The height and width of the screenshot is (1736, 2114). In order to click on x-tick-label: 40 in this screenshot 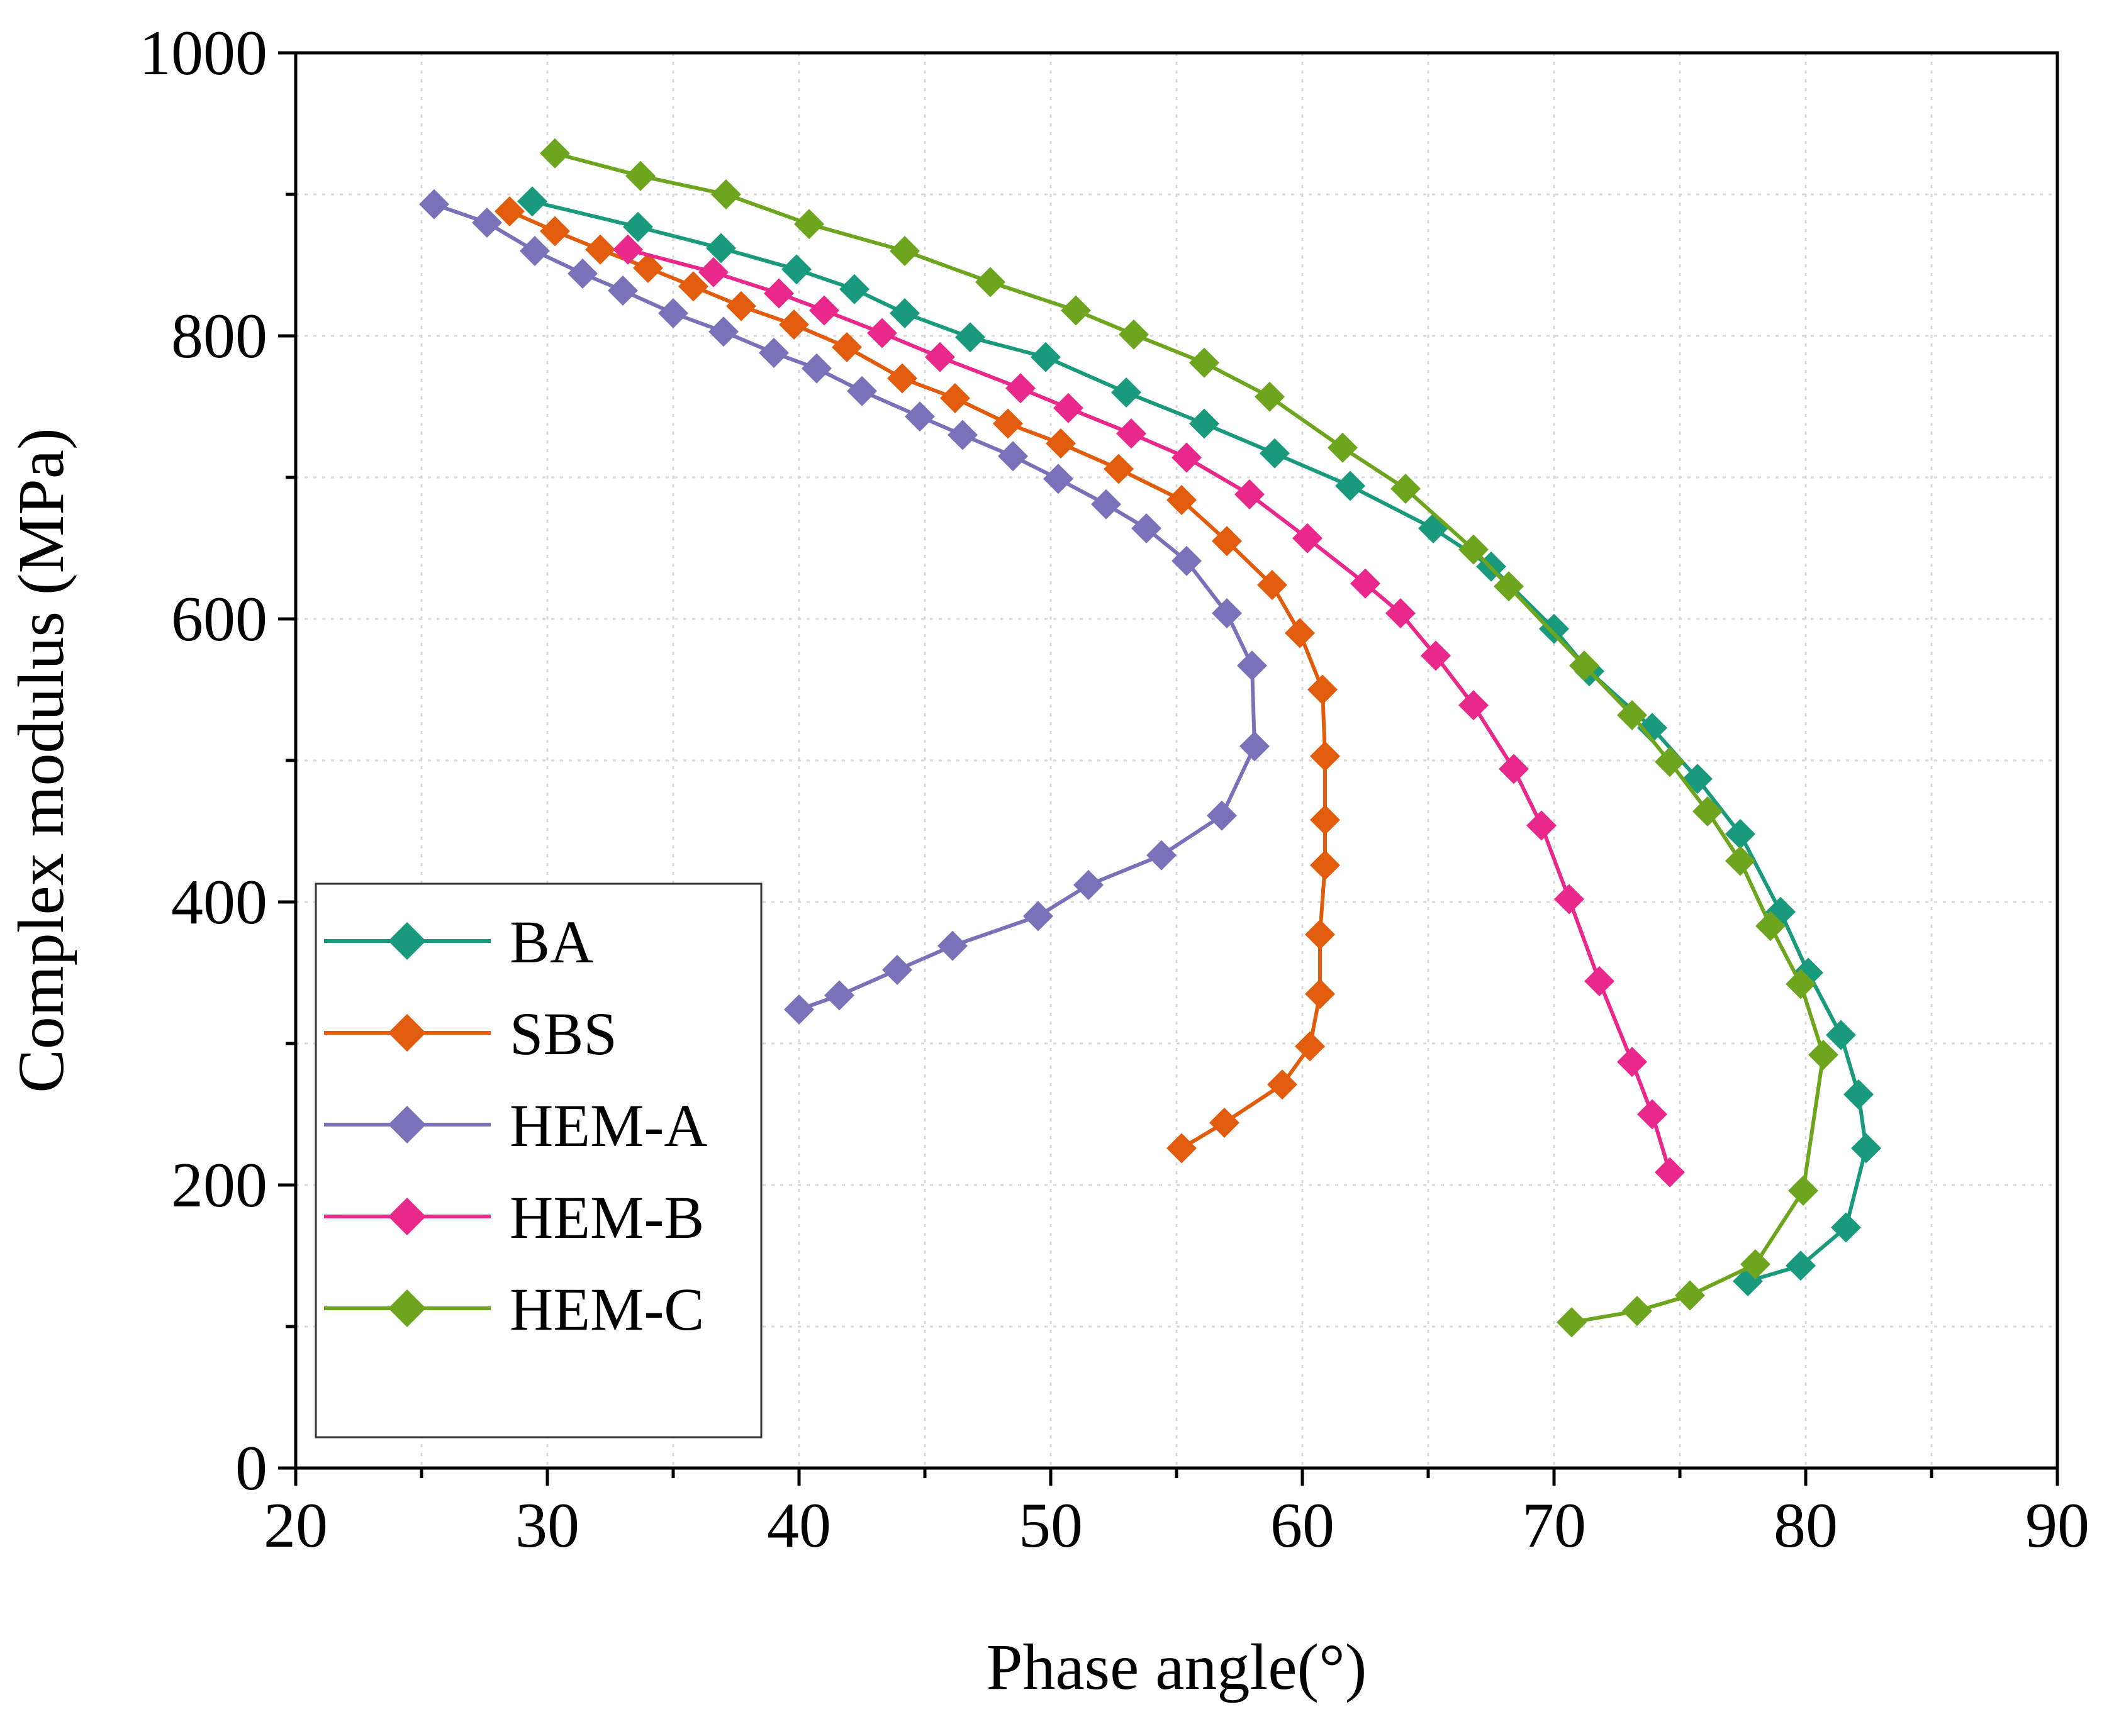, I will do `click(799, 1526)`.